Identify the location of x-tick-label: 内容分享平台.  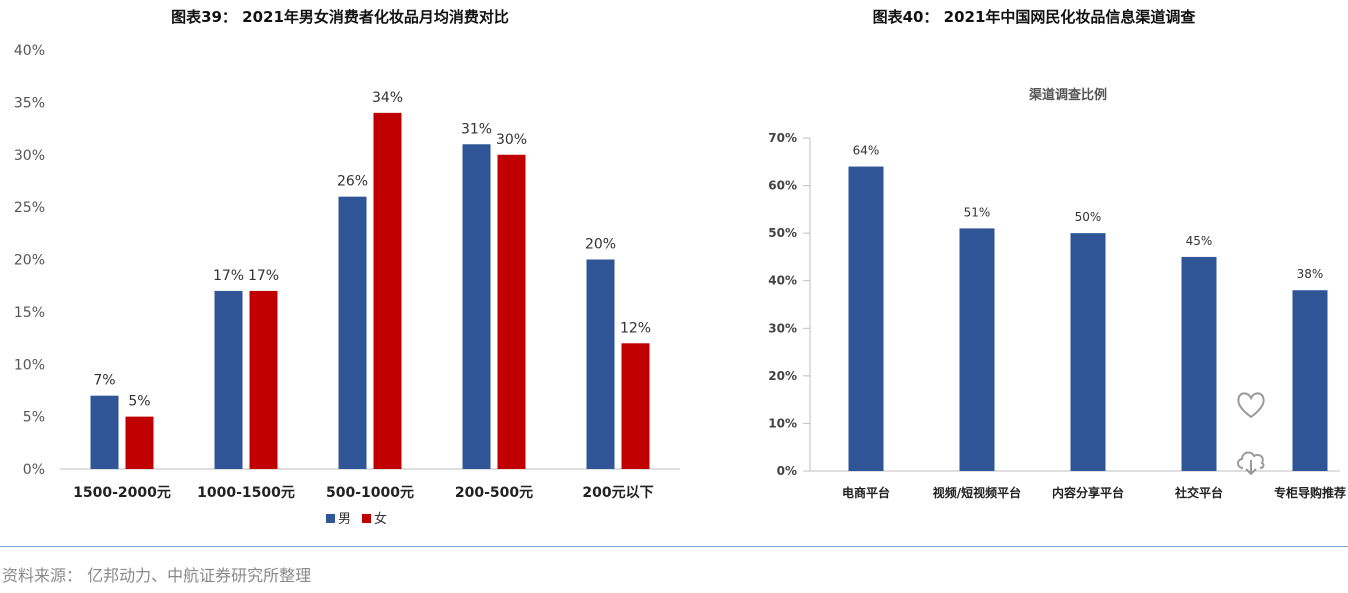
(1088, 492).